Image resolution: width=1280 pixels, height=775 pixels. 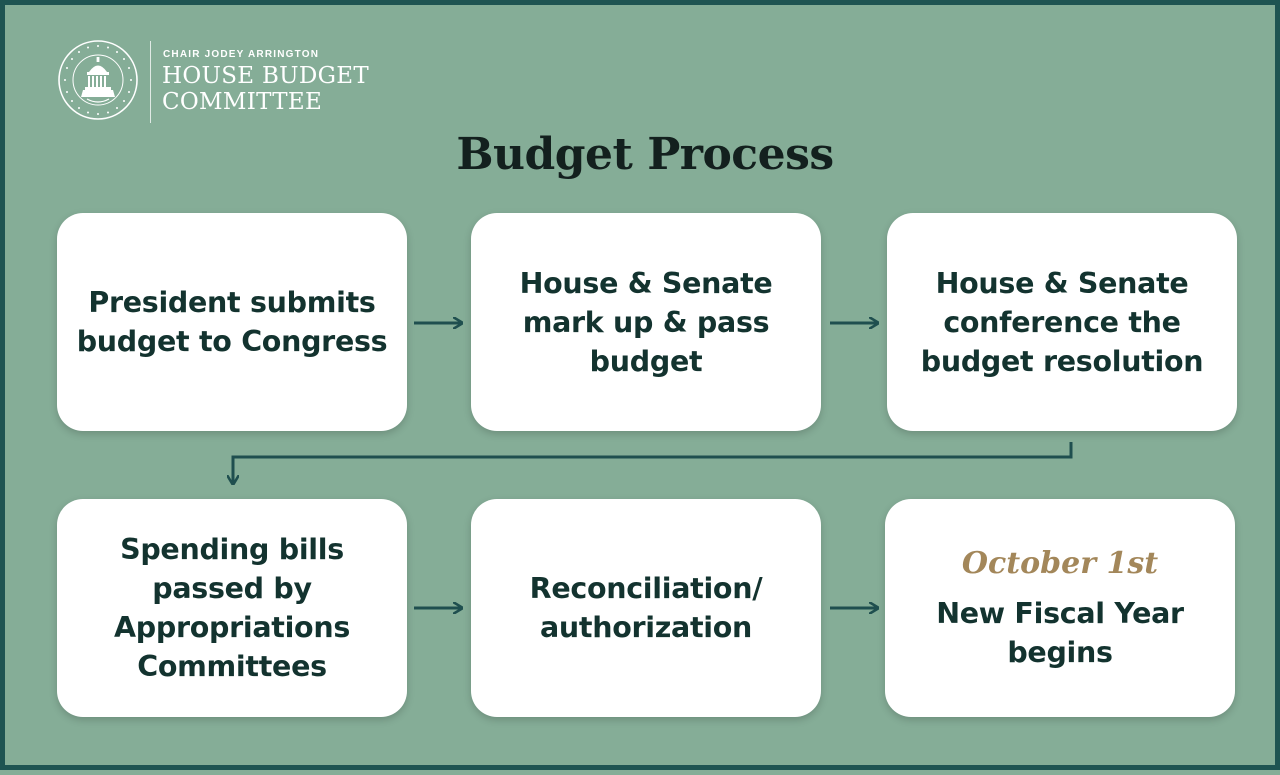 I want to click on step-text: New Fiscal Year begins, so click(x=1060, y=633).